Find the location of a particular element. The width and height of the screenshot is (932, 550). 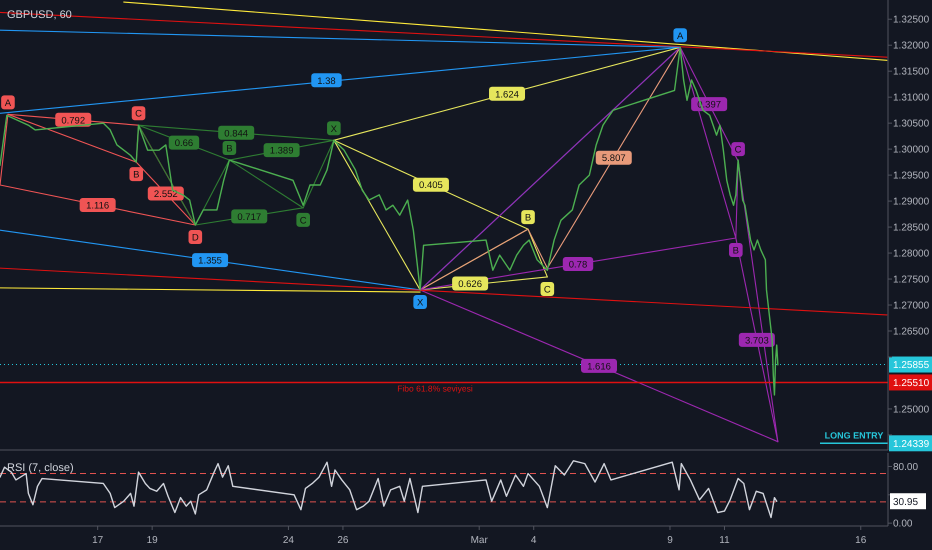

annotation: D is located at coordinates (195, 238).